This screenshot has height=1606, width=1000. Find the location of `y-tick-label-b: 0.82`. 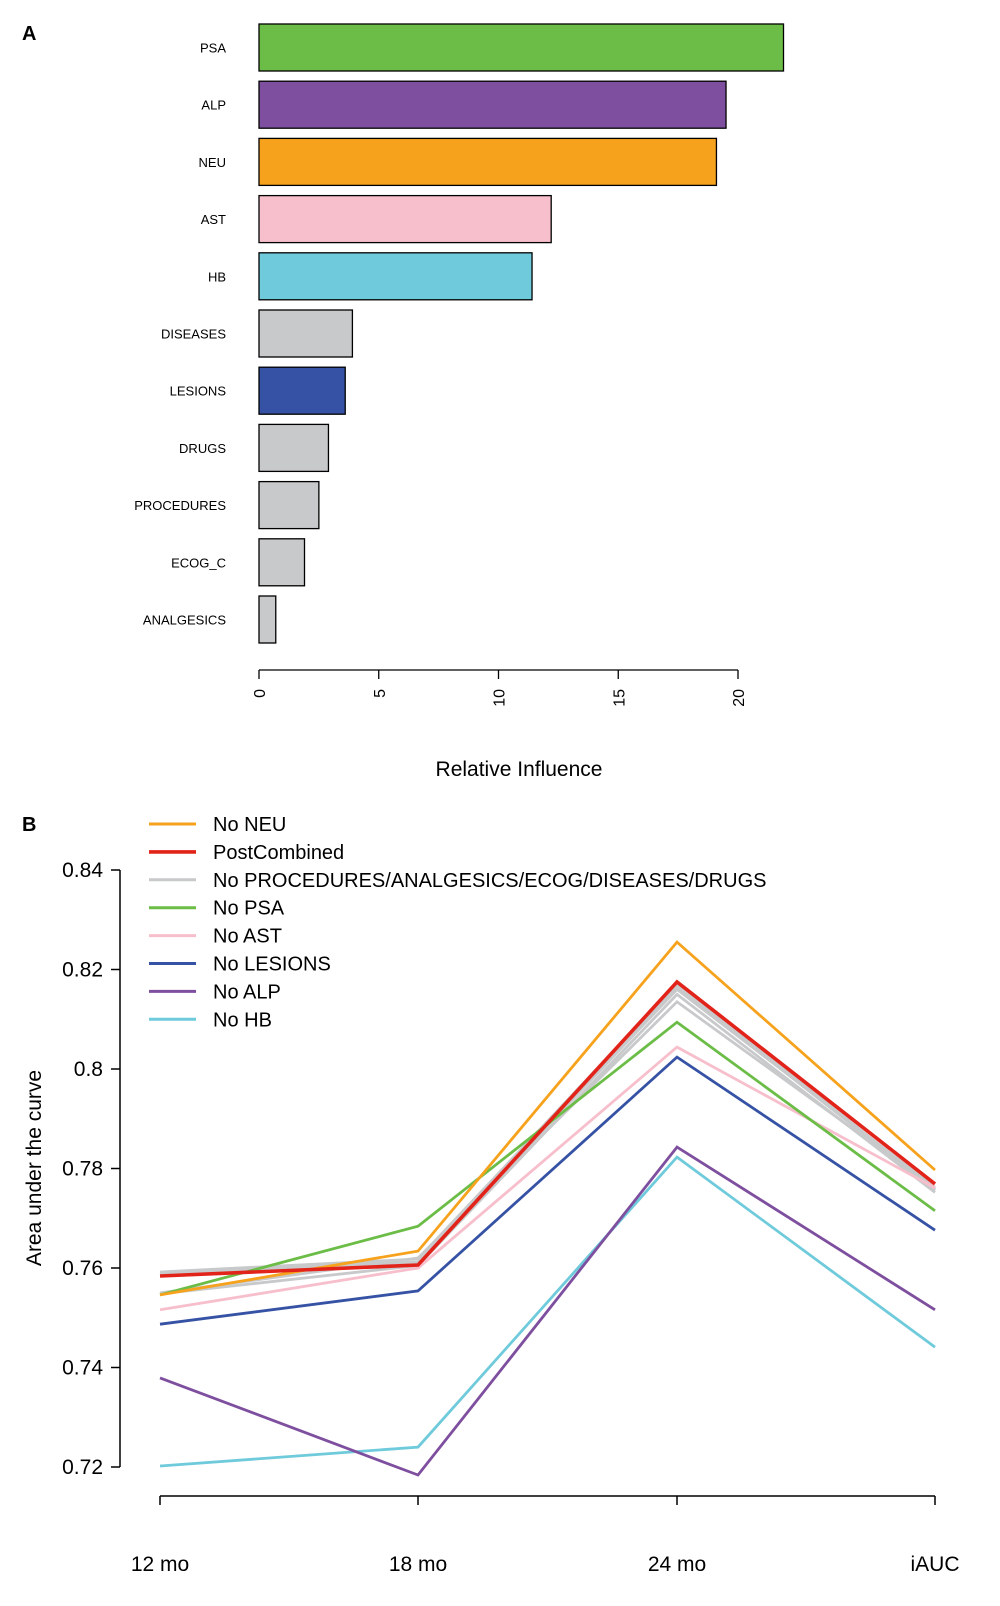

y-tick-label-b: 0.82 is located at coordinates (82, 970).